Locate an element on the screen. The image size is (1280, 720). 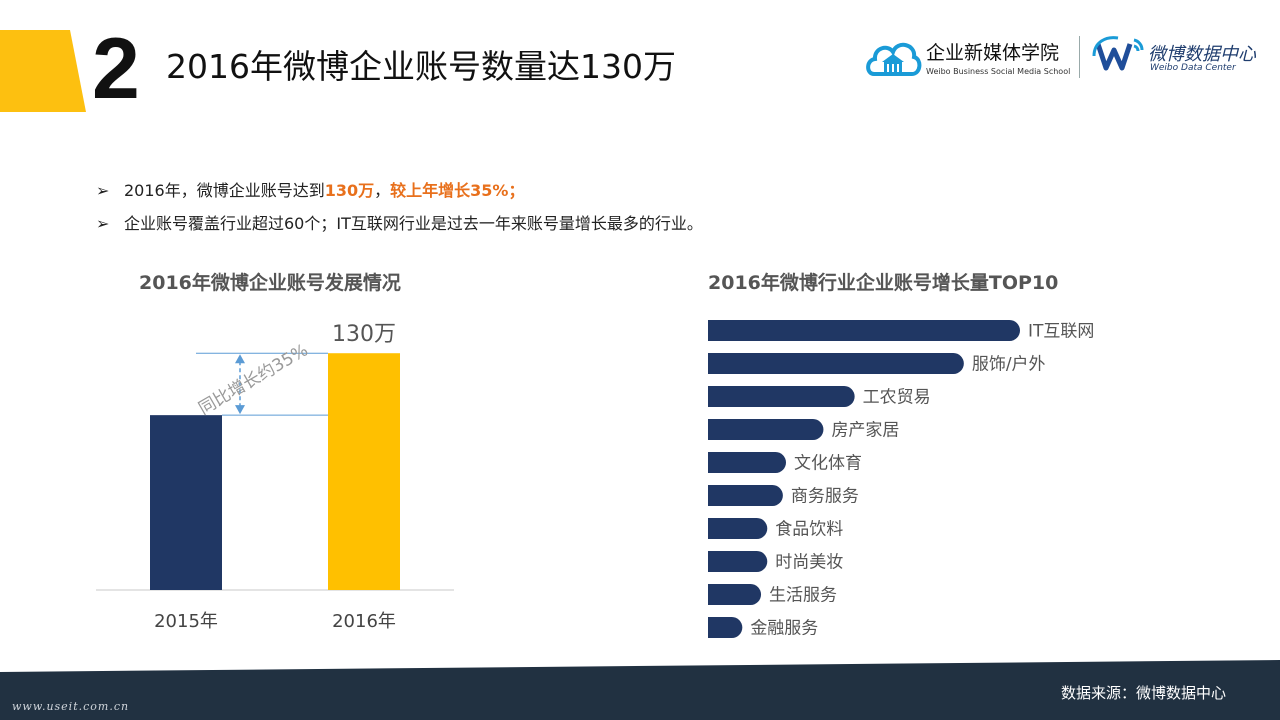
bullet-1: ➢ 2016年，微博企业账号达到130万，较上年增长35%； is located at coordinates (310, 190).